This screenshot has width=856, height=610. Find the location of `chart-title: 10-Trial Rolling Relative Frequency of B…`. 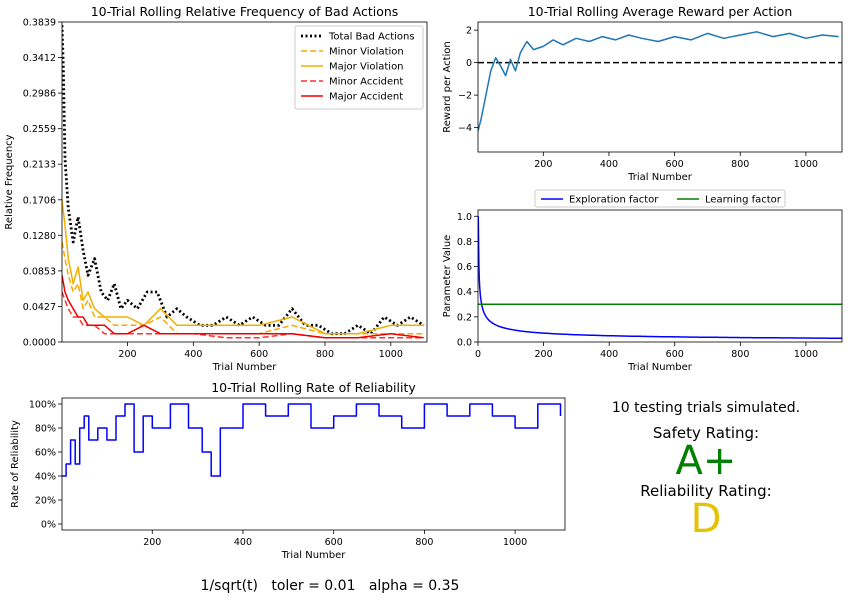

chart-title: 10-Trial Rolling Relative Frequency of B… is located at coordinates (245, 11).